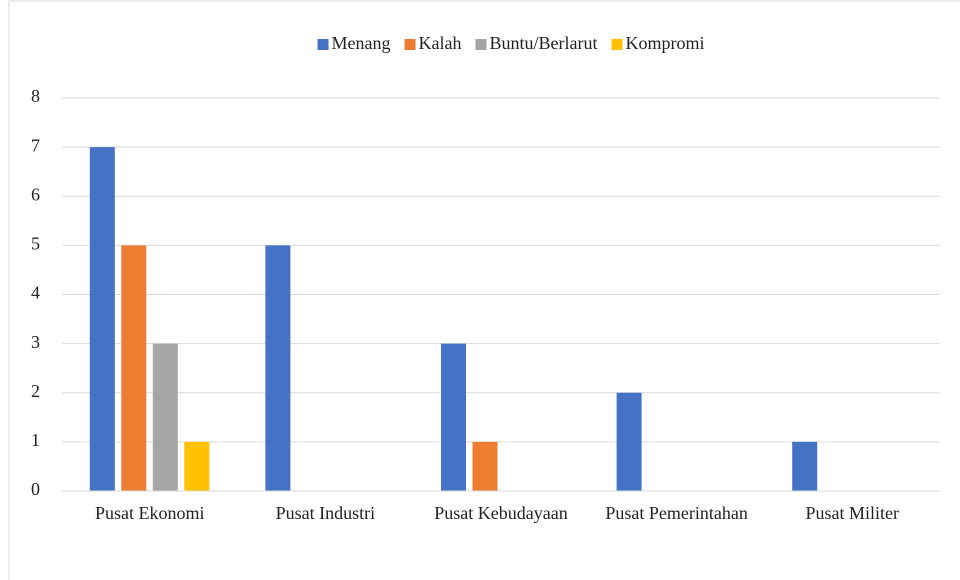 This screenshot has width=960, height=580. What do you see at coordinates (35, 440) in the screenshot?
I see `y-tick-label: 1` at bounding box center [35, 440].